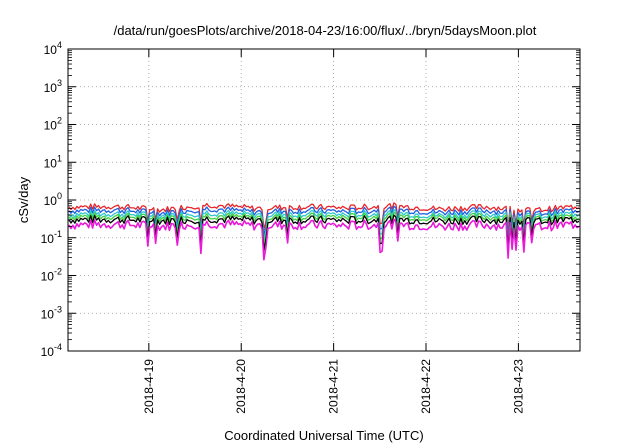 This screenshot has height=448, width=640. What do you see at coordinates (59, 45) in the screenshot?
I see `y-tick-exponent: 4` at bounding box center [59, 45].